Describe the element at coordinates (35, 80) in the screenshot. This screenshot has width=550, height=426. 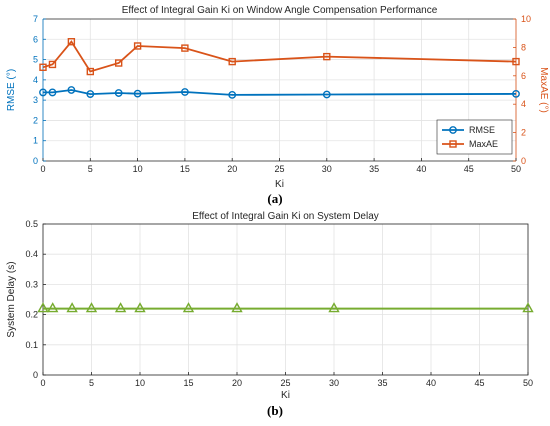
I see `y-left-tick-label-a: 4` at that location.